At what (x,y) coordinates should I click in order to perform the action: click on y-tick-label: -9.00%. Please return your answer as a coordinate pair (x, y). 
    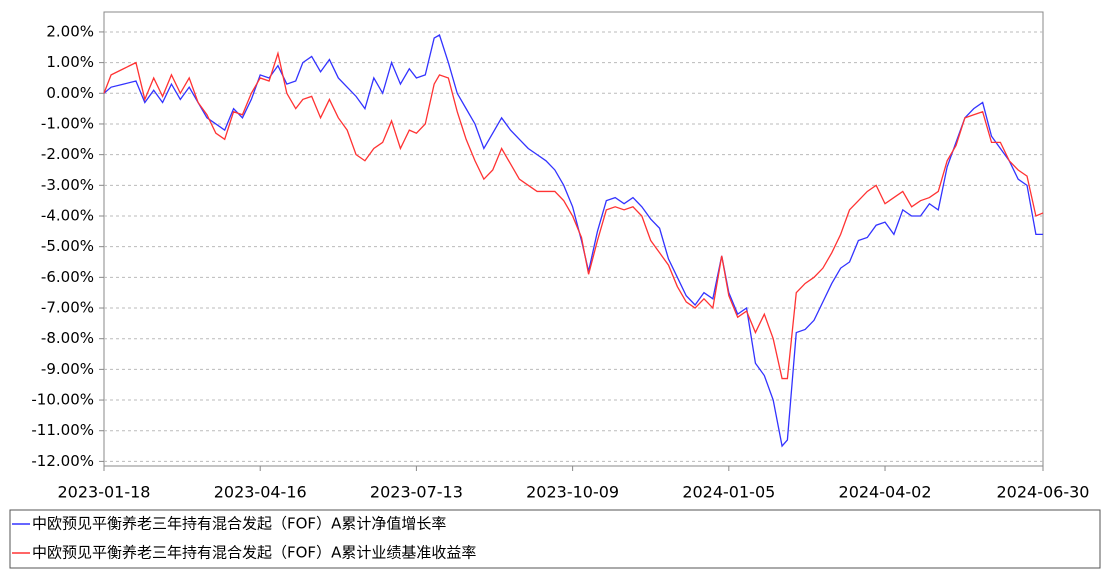
    Looking at the image, I should click on (67, 369).